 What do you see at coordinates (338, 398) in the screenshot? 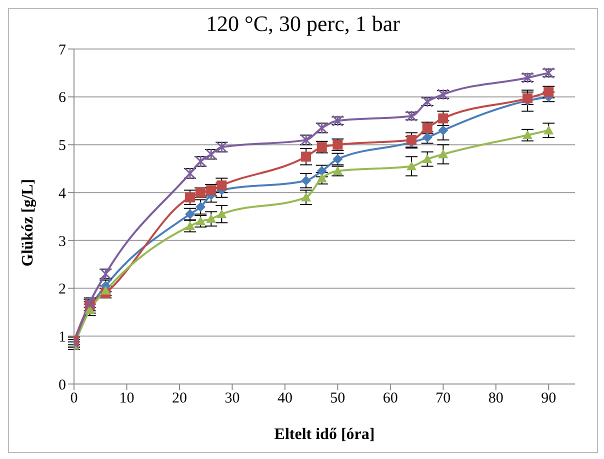
I see `x-tick-label: 50` at bounding box center [338, 398].